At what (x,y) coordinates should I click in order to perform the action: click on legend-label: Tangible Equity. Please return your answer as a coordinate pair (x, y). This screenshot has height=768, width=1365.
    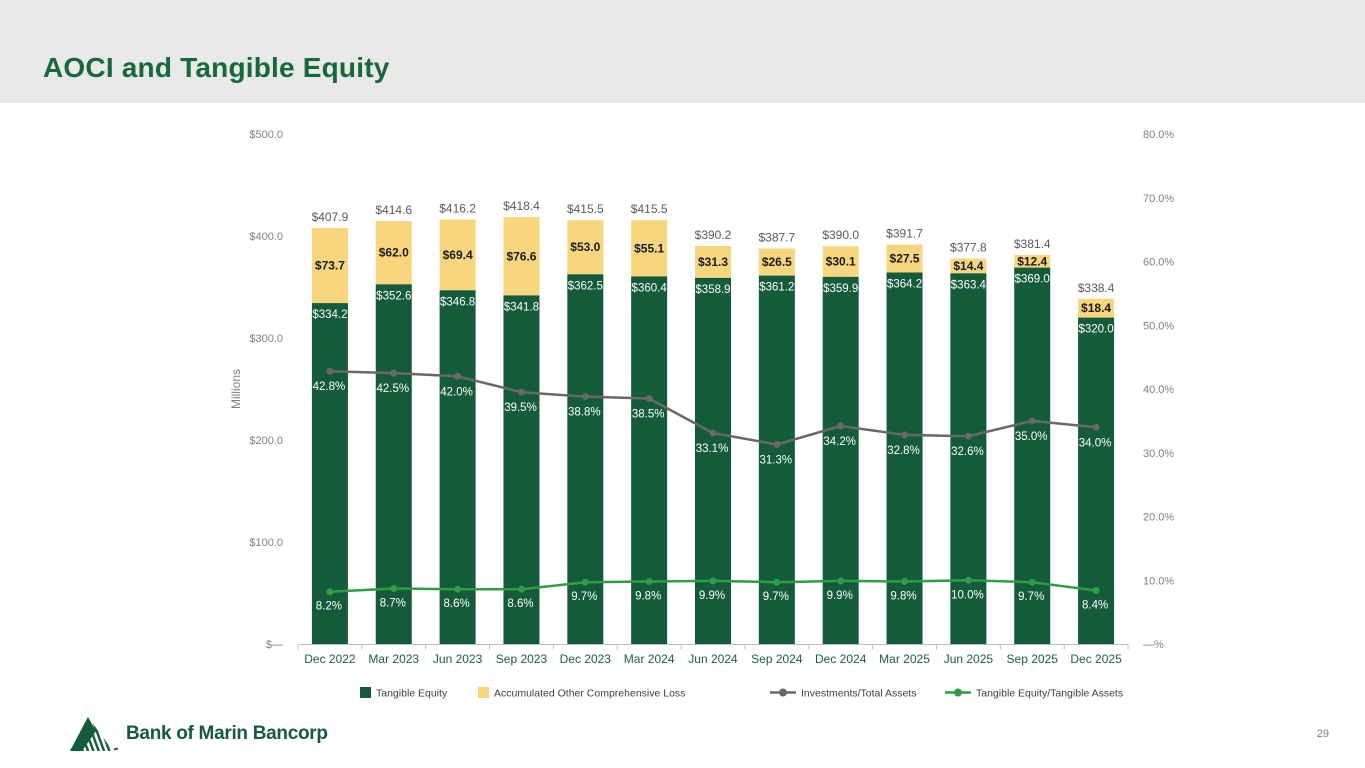
    Looking at the image, I should click on (412, 694).